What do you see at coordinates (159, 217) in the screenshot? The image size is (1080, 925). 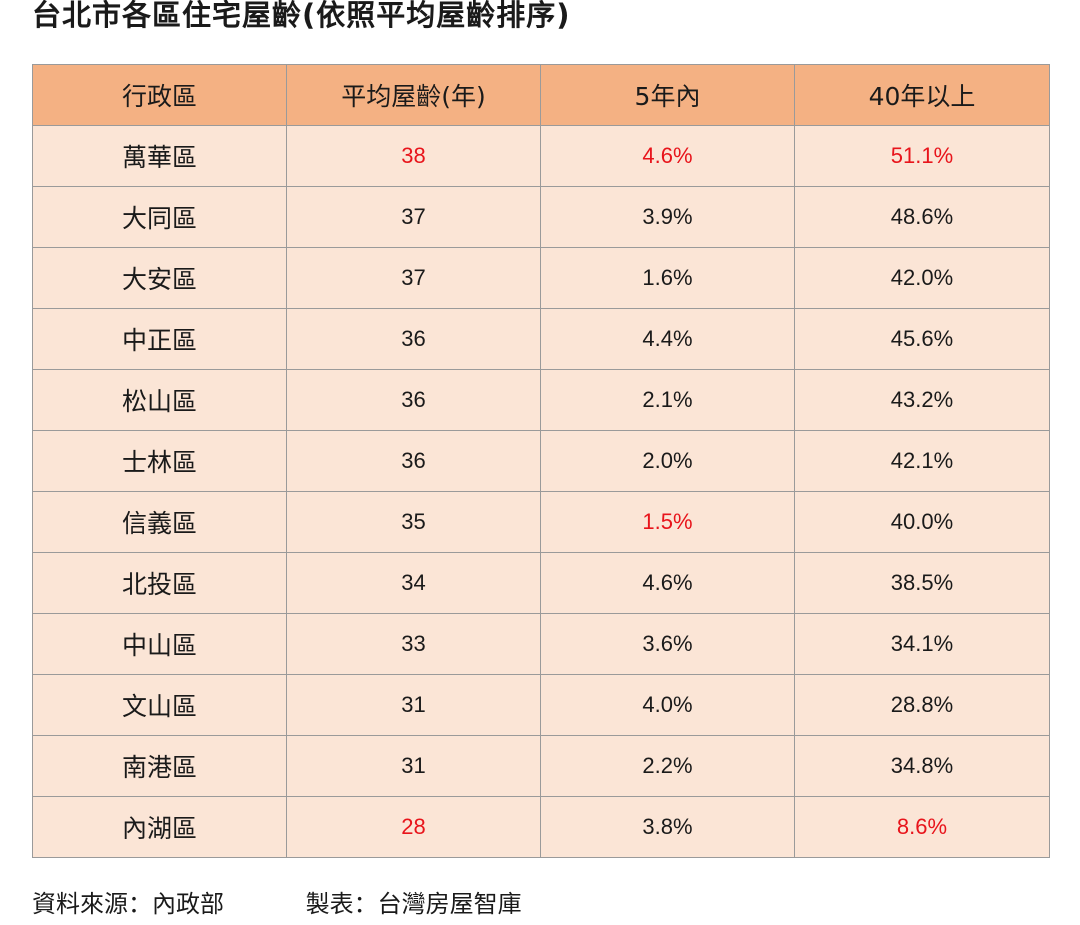 I see `district-cell: 大同區` at bounding box center [159, 217].